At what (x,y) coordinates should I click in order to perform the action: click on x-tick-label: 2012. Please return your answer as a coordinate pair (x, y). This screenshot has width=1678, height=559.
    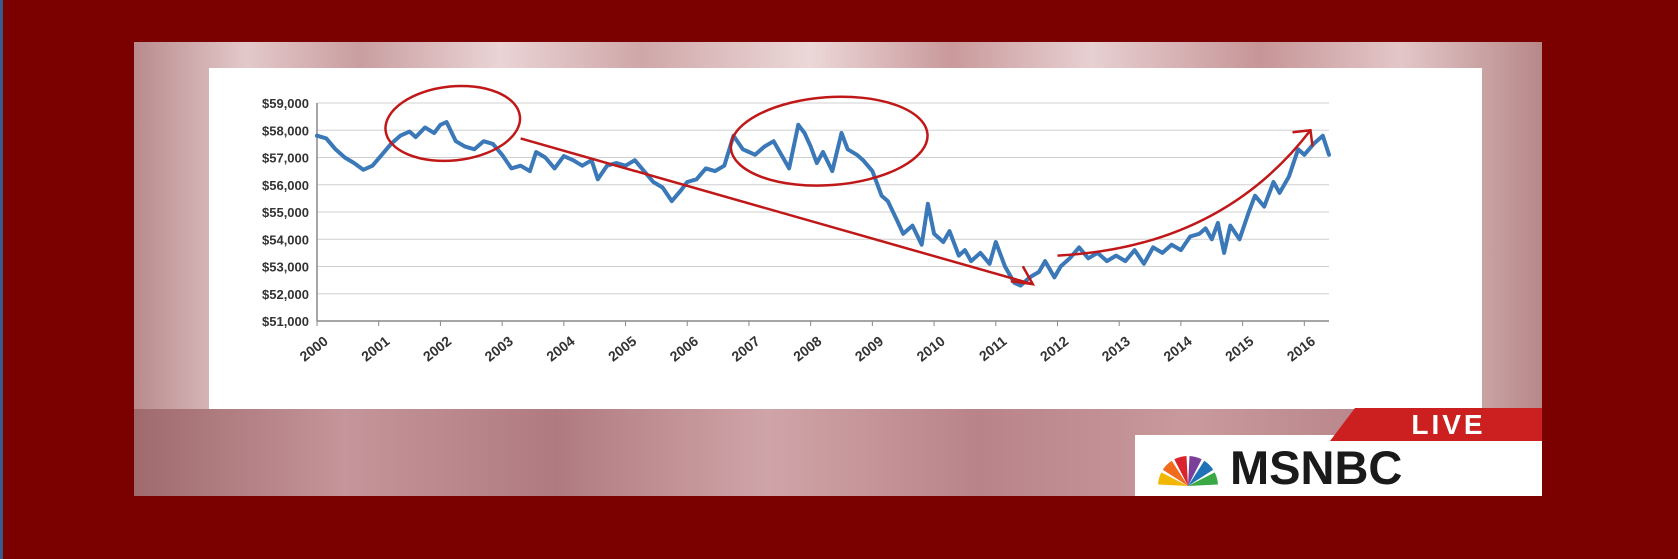
    Looking at the image, I should click on (1054, 349).